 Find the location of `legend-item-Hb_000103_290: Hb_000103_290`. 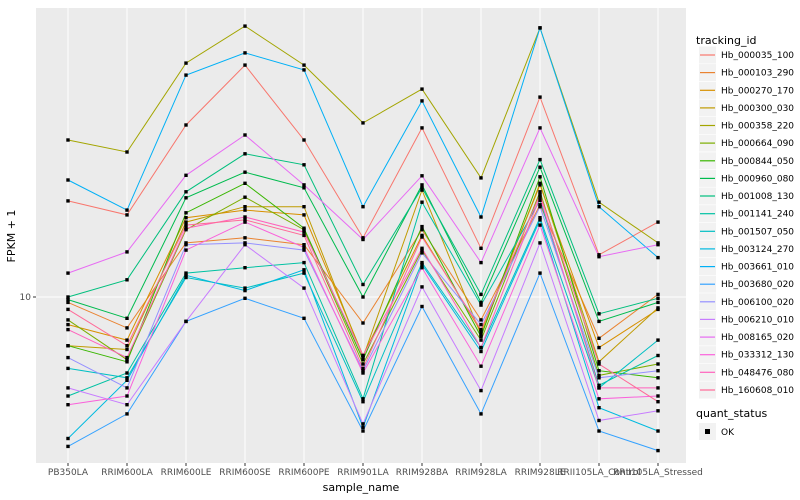

legend-item-Hb_000103_290: Hb_000103_290 is located at coordinates (746, 73).